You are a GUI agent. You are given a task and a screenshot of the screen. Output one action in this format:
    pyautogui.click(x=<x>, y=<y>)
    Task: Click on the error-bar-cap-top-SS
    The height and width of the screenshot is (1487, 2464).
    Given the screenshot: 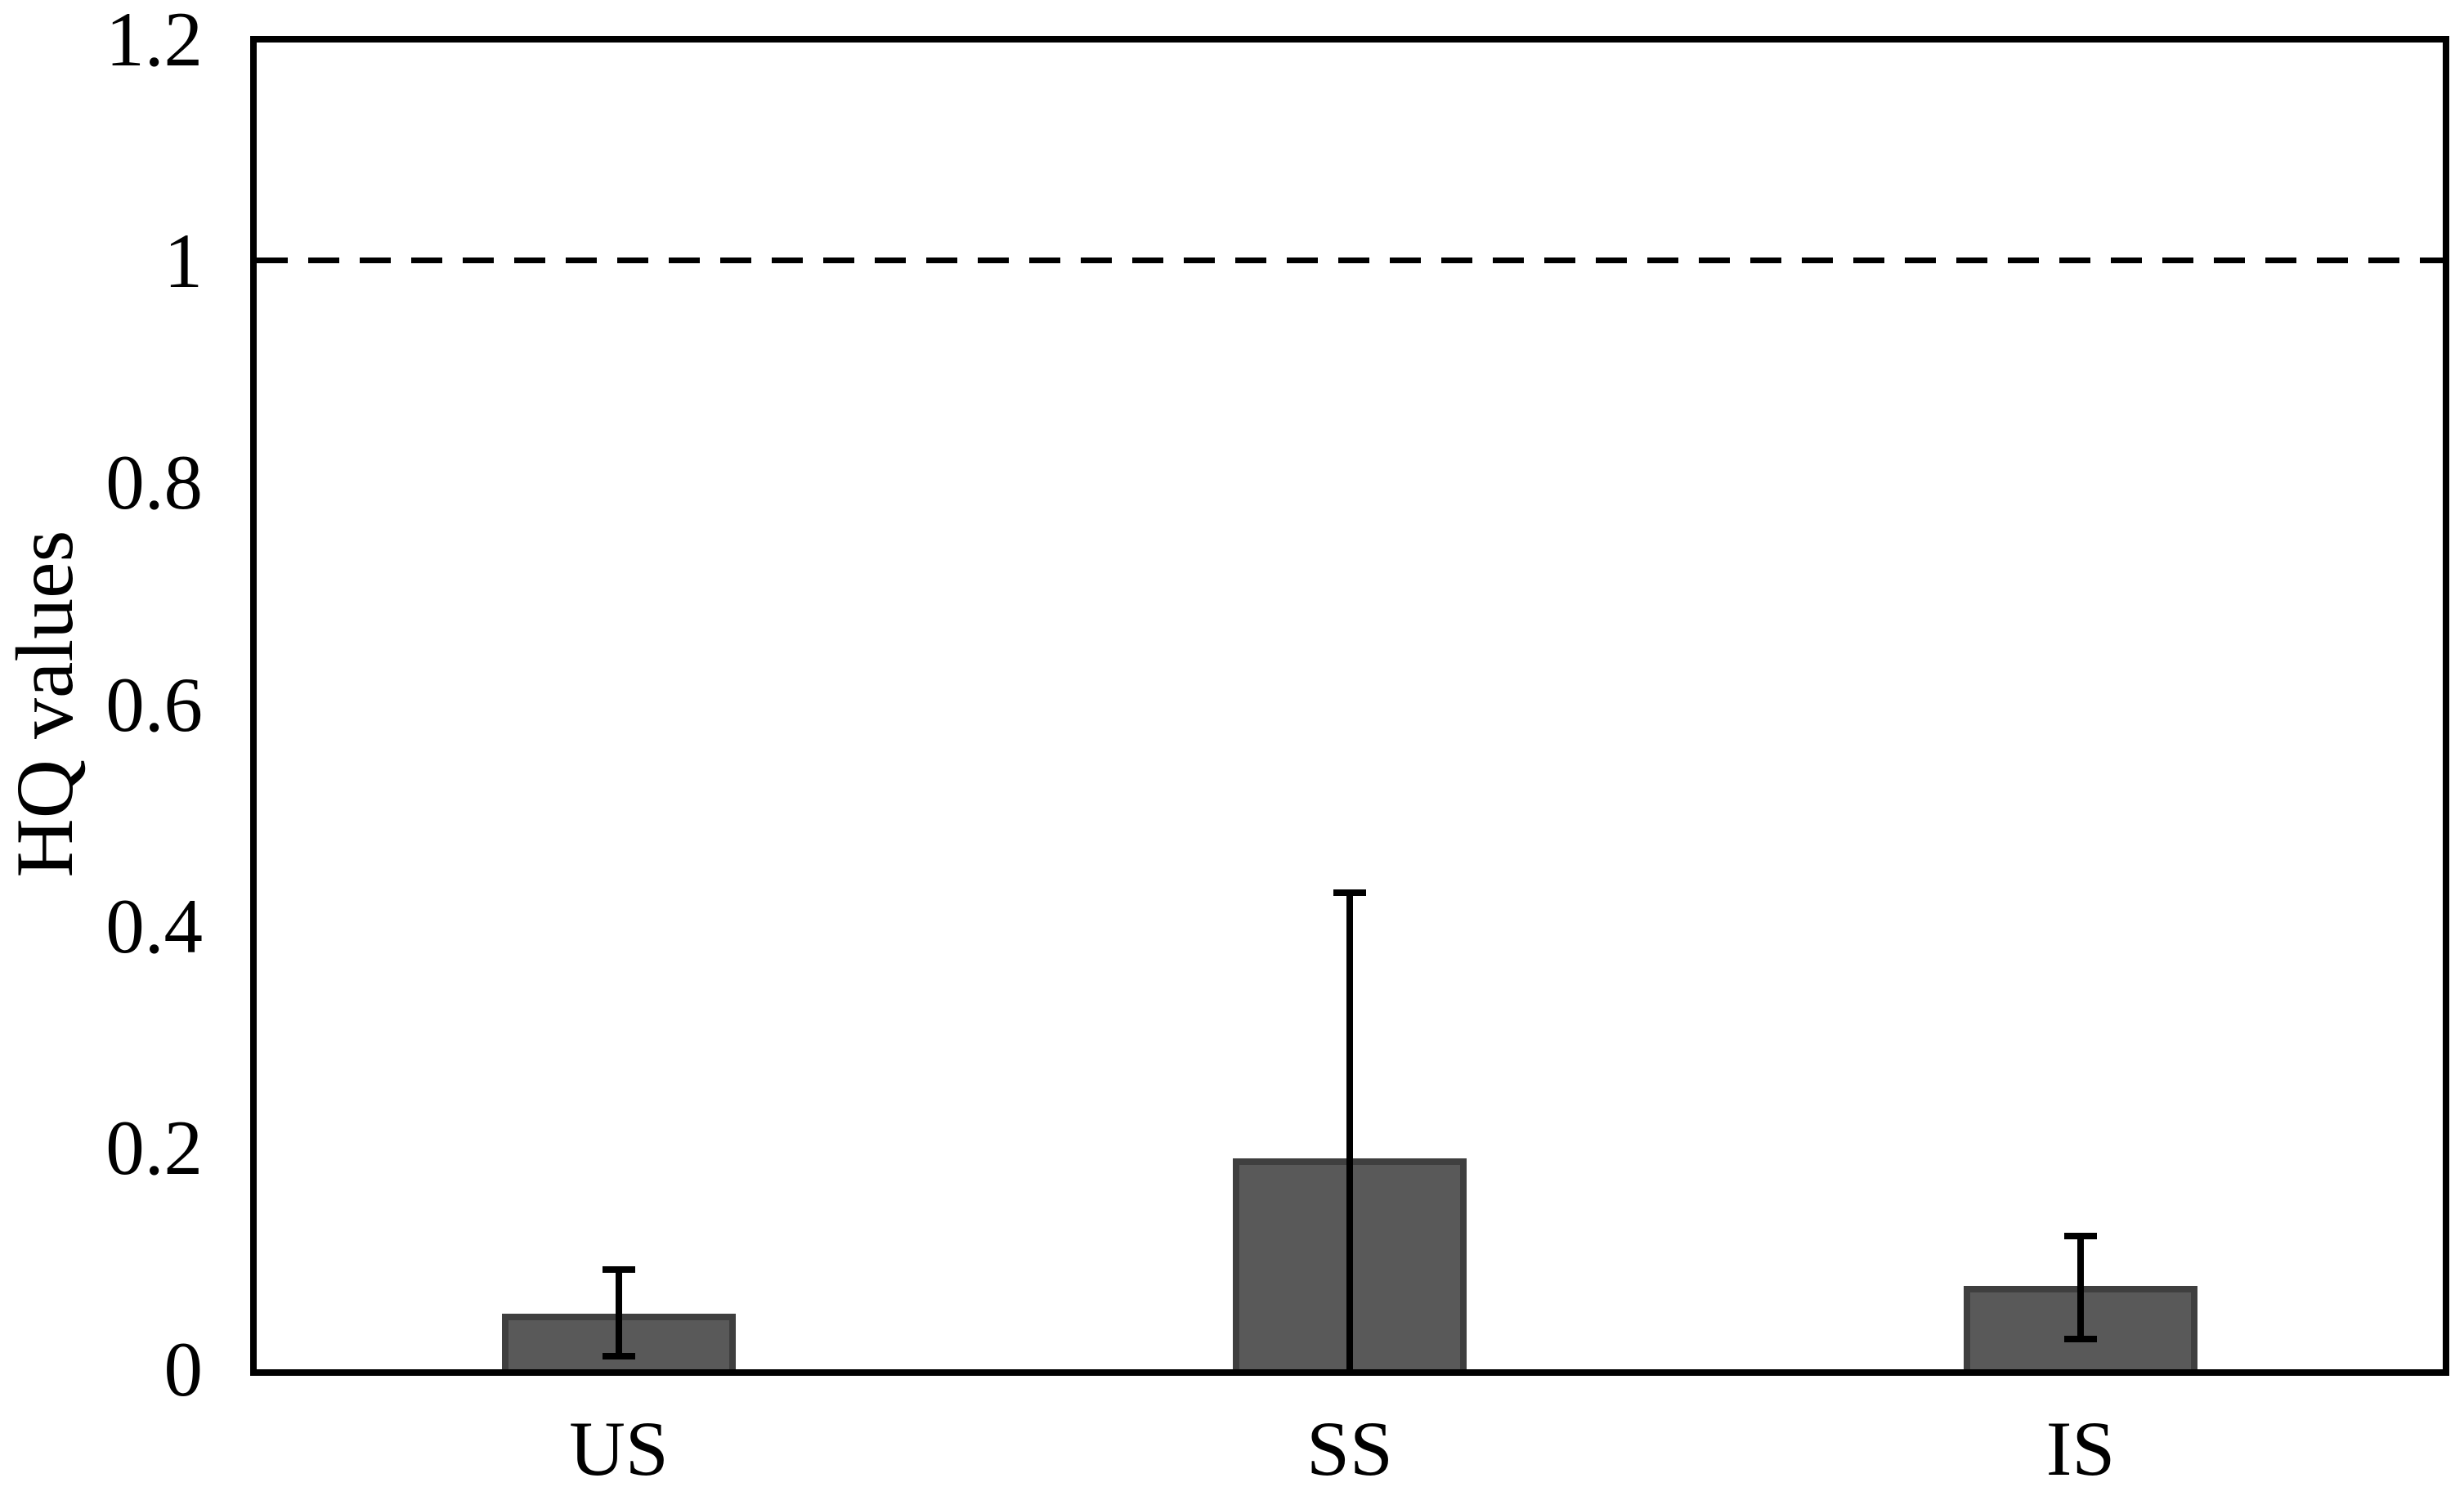 What is the action you would take?
    pyautogui.click(x=1349, y=892)
    